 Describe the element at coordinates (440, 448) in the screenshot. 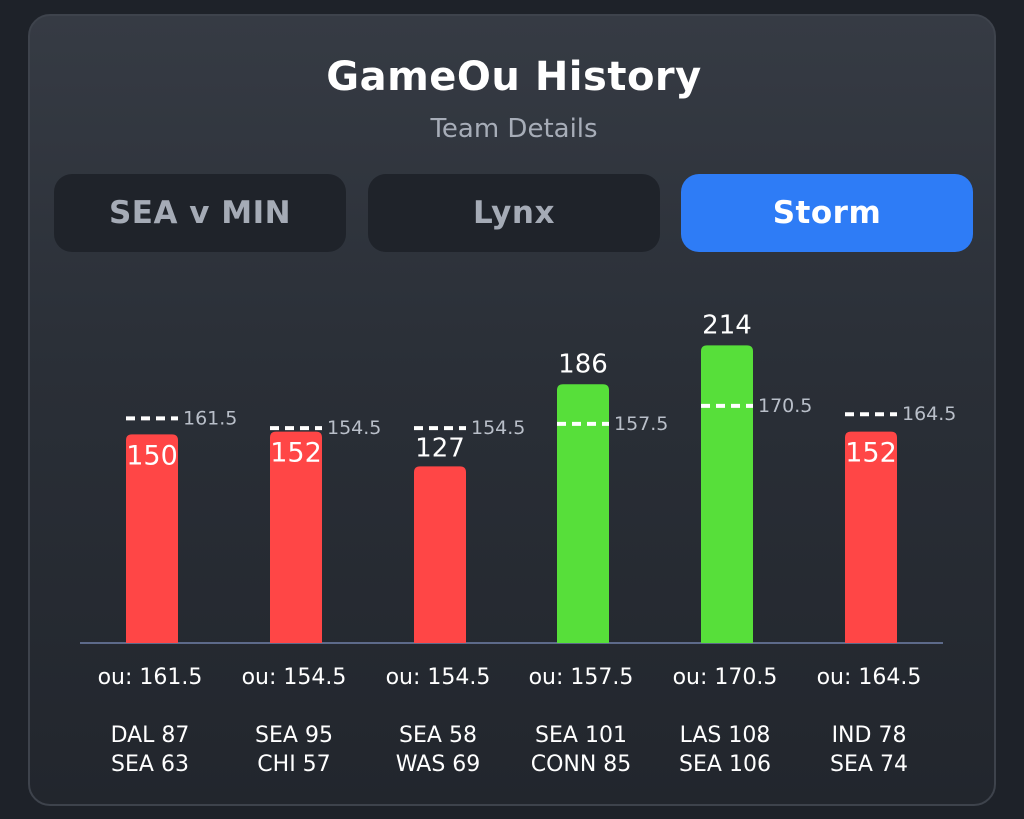

I see `bar-value-label-3: 127` at that location.